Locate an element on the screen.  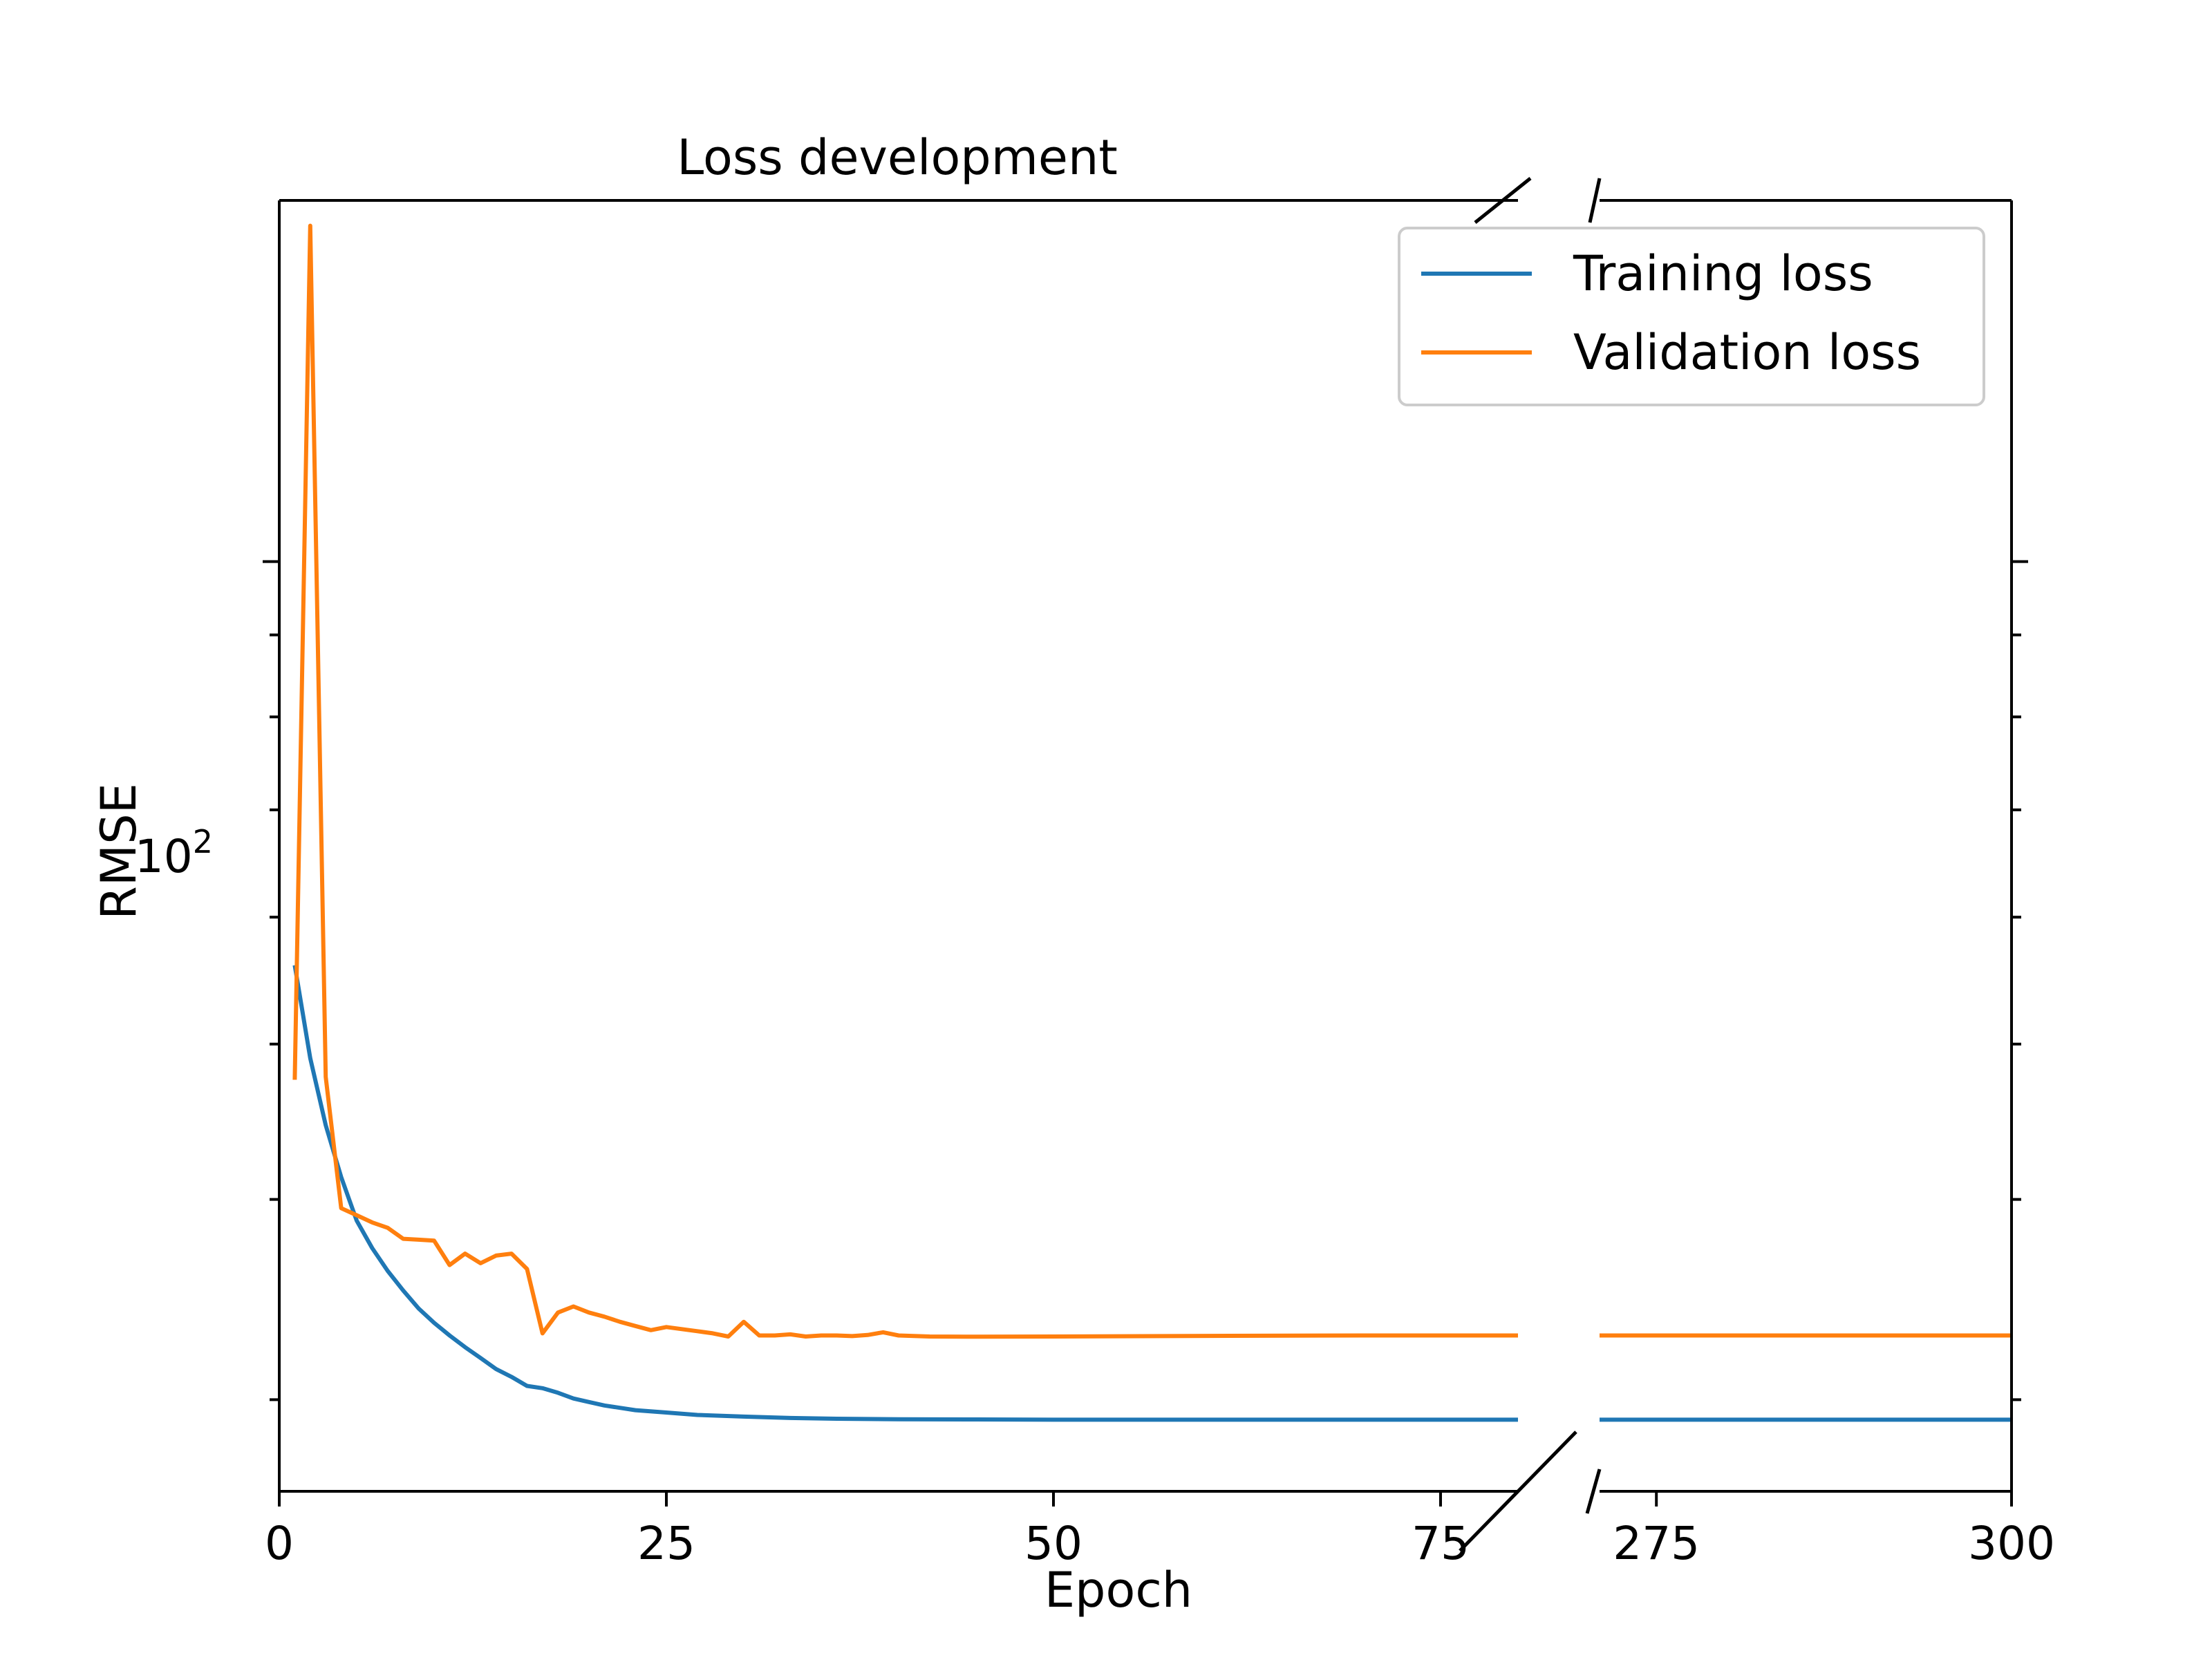
break-mark-top-right is located at coordinates (1595, 201).